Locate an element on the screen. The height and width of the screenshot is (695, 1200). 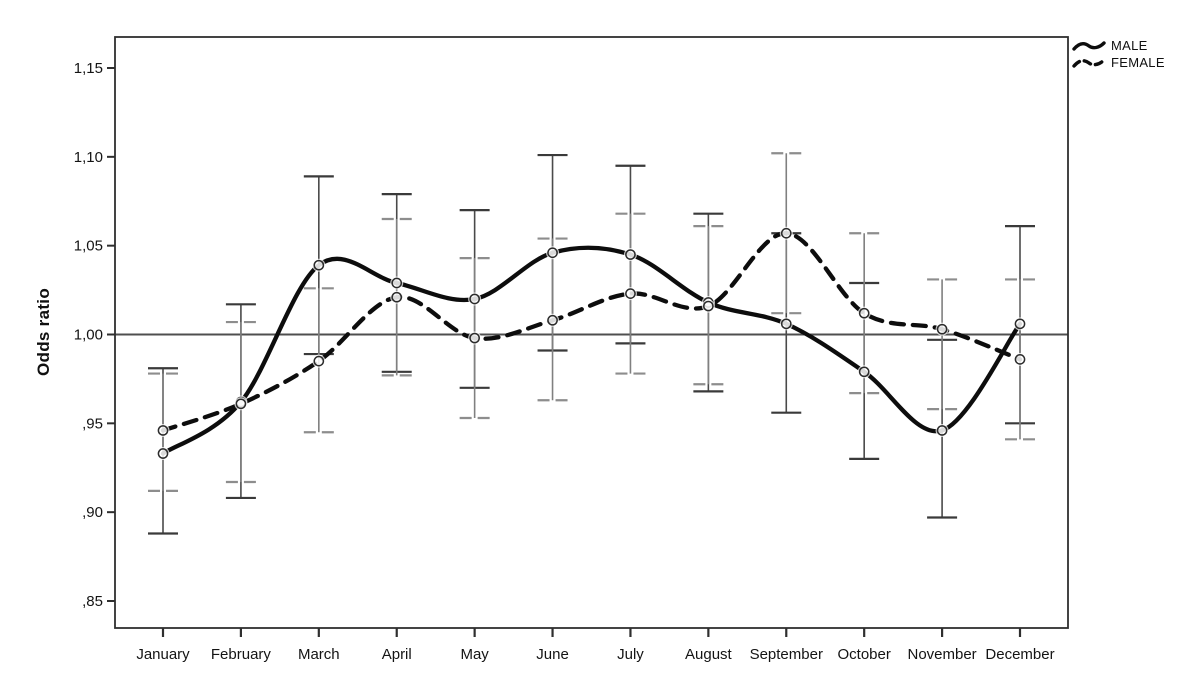
female-dashed-line-icon is located at coordinates (1089, 62).